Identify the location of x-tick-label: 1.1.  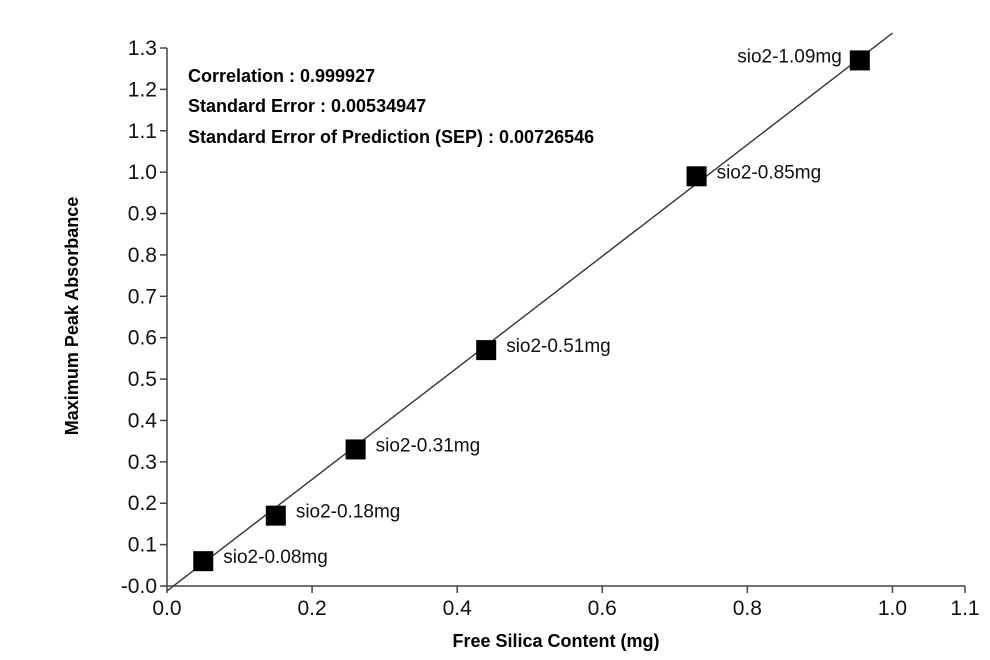
(964, 608).